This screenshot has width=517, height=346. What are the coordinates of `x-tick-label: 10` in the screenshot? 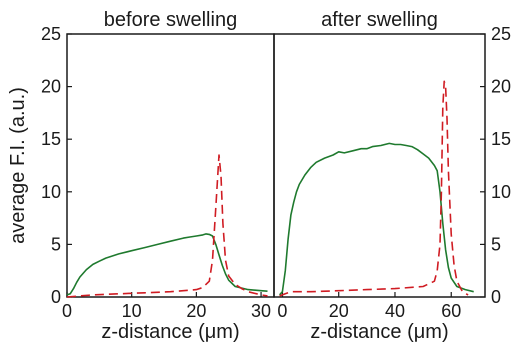 It's located at (132, 311).